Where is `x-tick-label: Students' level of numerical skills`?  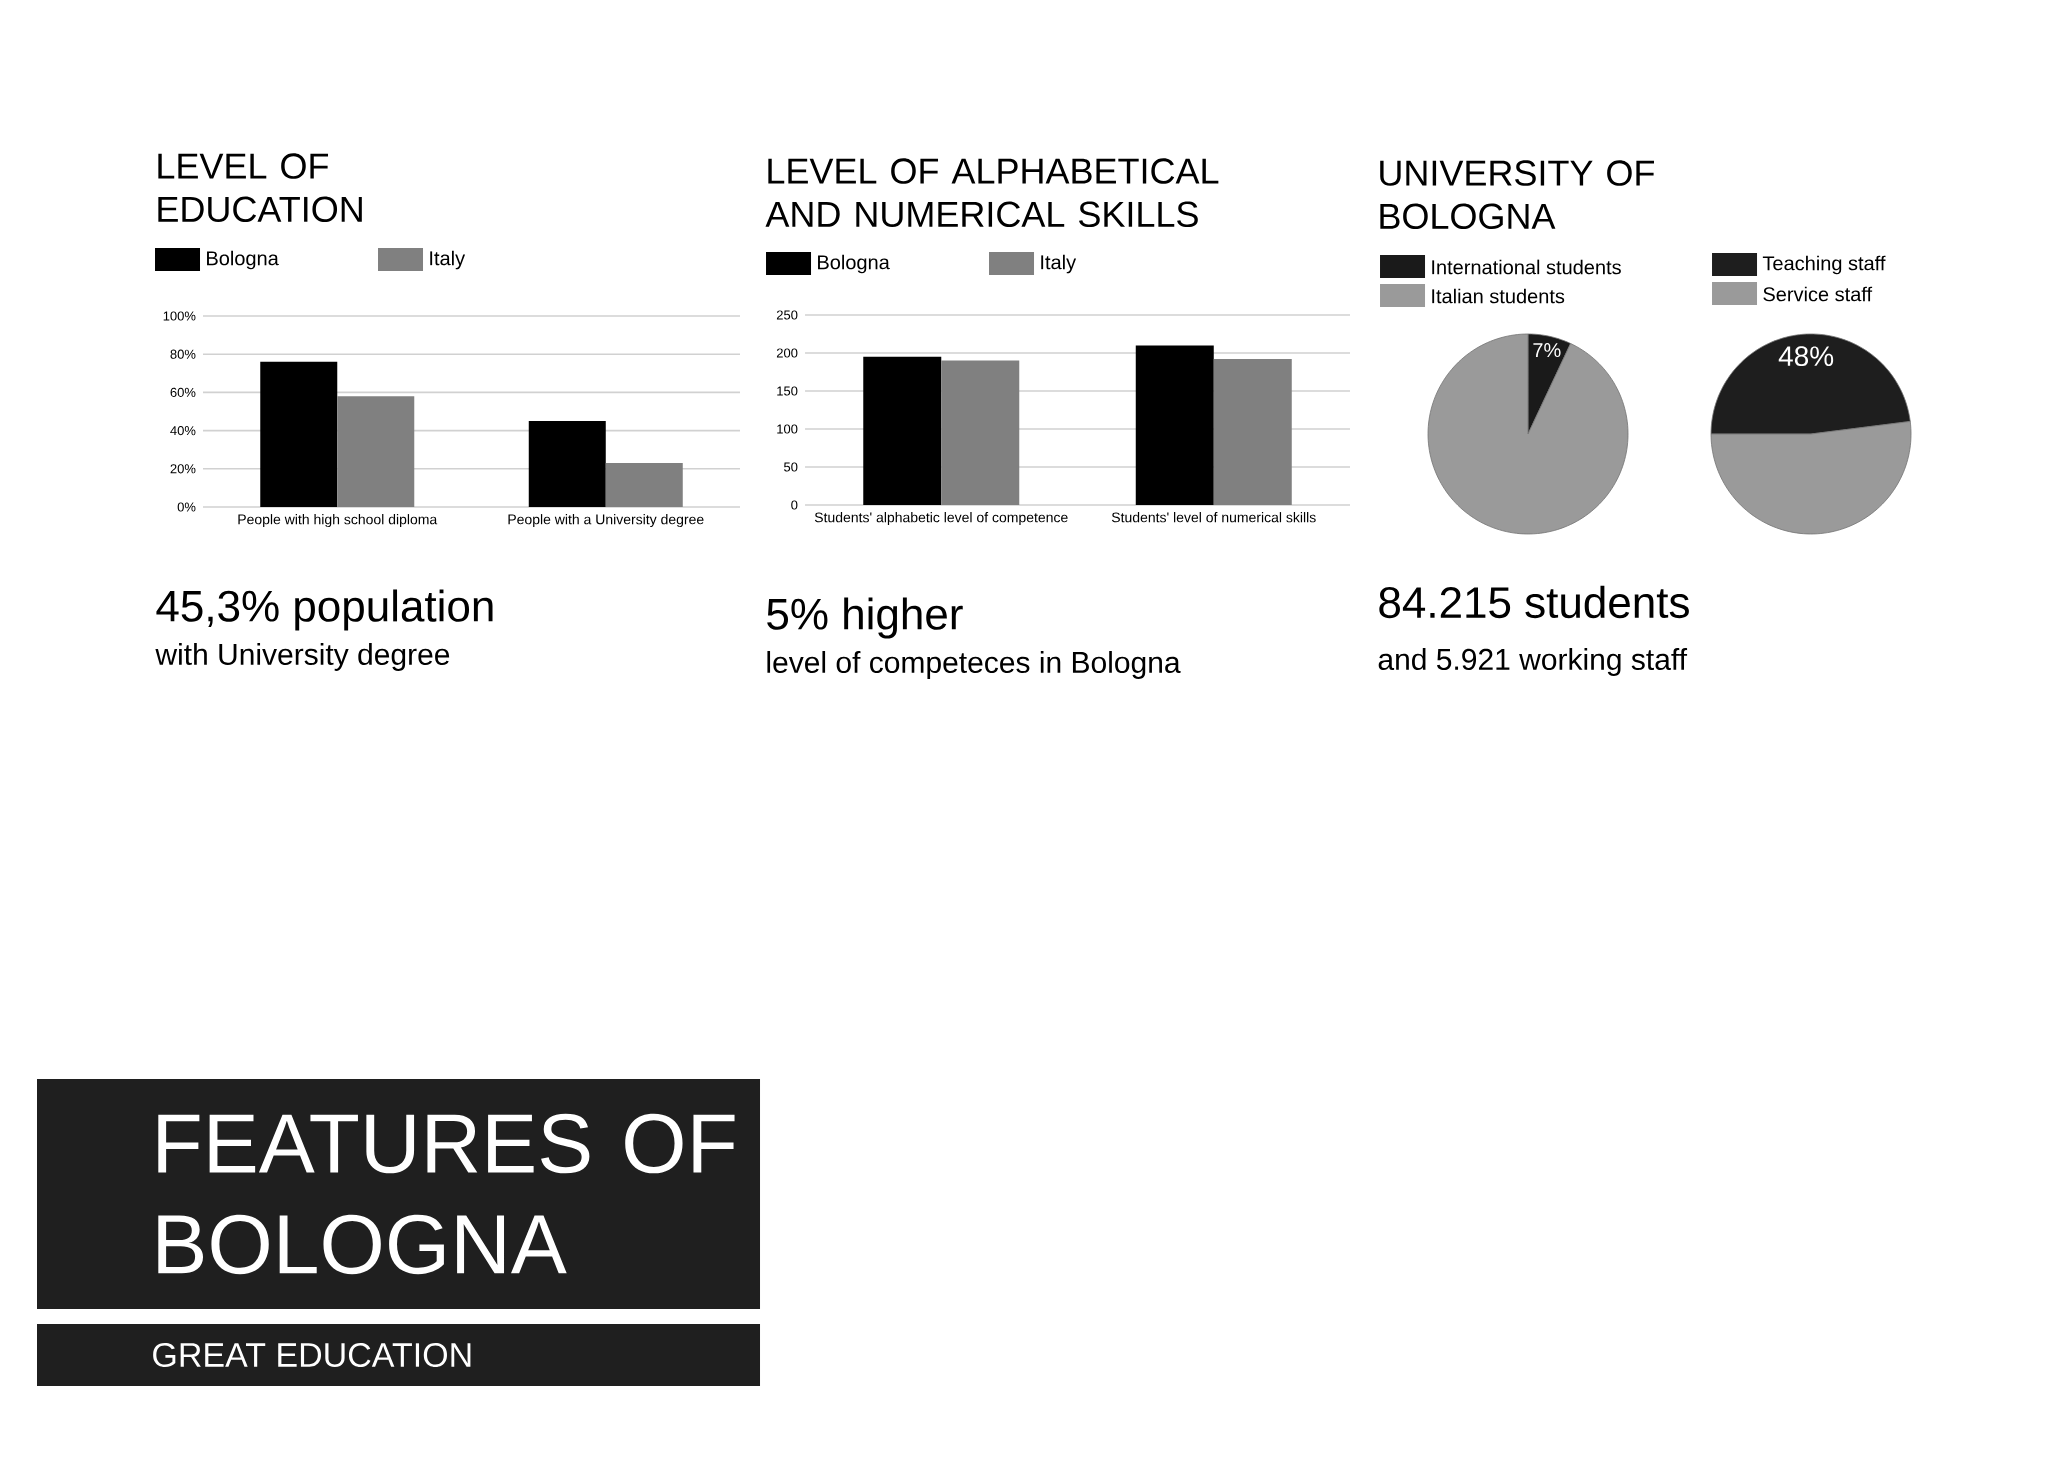
x-tick-label: Students' level of numerical skills is located at coordinates (1213, 517).